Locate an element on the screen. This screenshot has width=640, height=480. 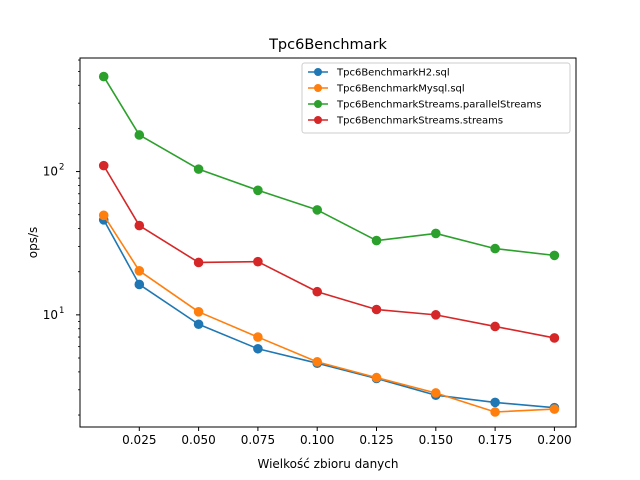
x-tick-label: 0.050 is located at coordinates (198, 440).